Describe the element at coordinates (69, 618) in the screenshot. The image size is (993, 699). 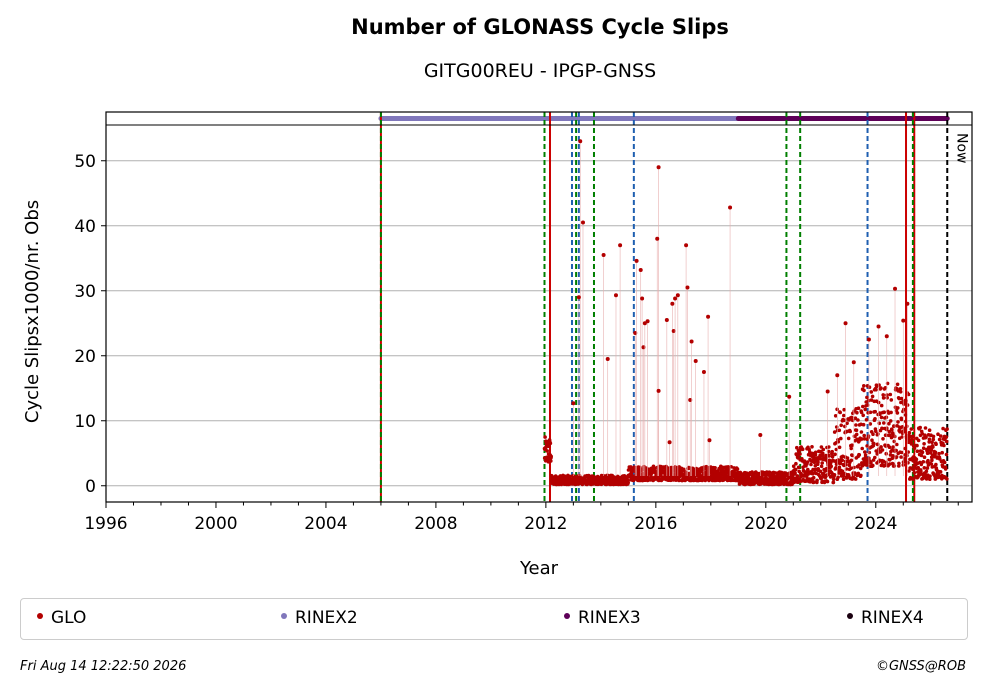
I see `legend-label-glo: GLO` at that location.